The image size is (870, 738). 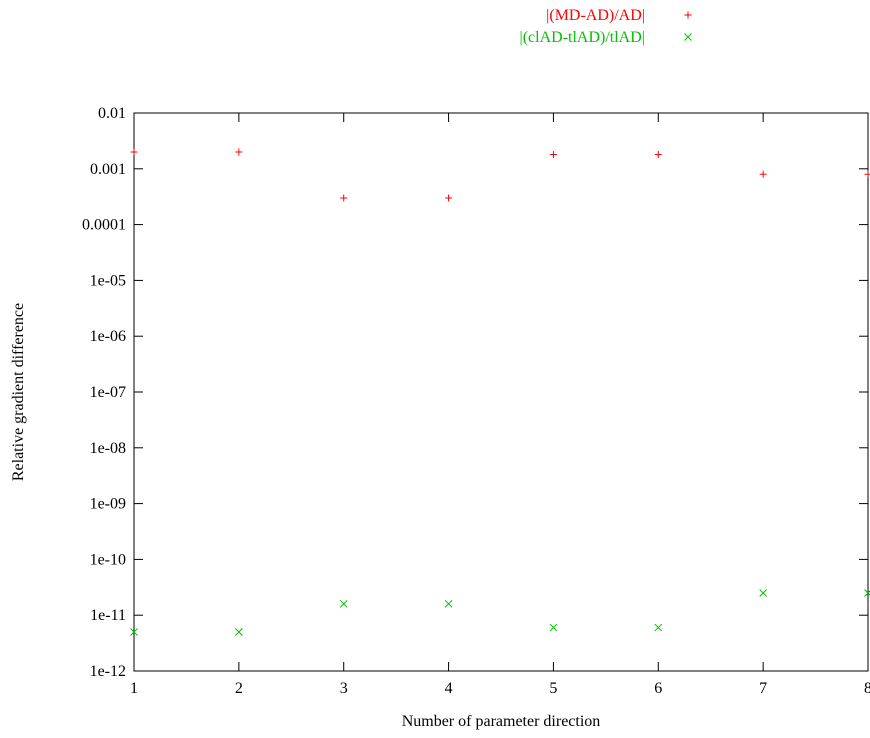 What do you see at coordinates (108, 169) in the screenshot?
I see `y-tick-label: 0.001` at bounding box center [108, 169].